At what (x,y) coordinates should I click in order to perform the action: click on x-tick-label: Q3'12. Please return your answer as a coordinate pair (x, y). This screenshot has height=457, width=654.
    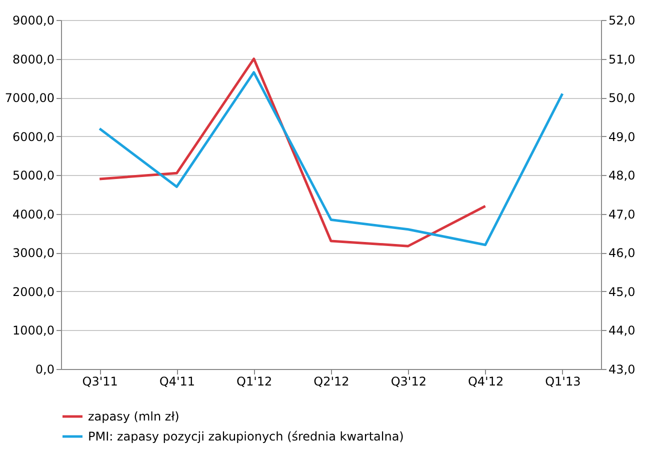
    Looking at the image, I should click on (408, 381).